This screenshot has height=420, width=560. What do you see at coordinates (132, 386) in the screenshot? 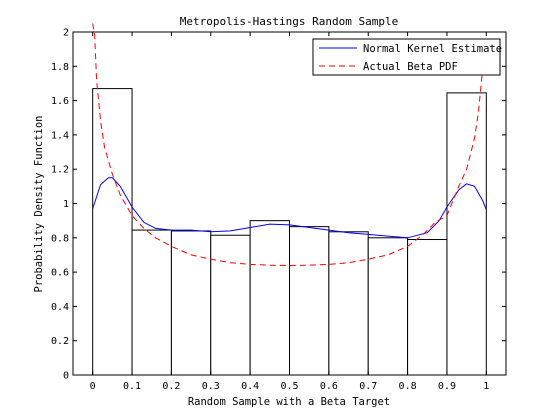
I see `x-tick-label: 0.1` at bounding box center [132, 386].